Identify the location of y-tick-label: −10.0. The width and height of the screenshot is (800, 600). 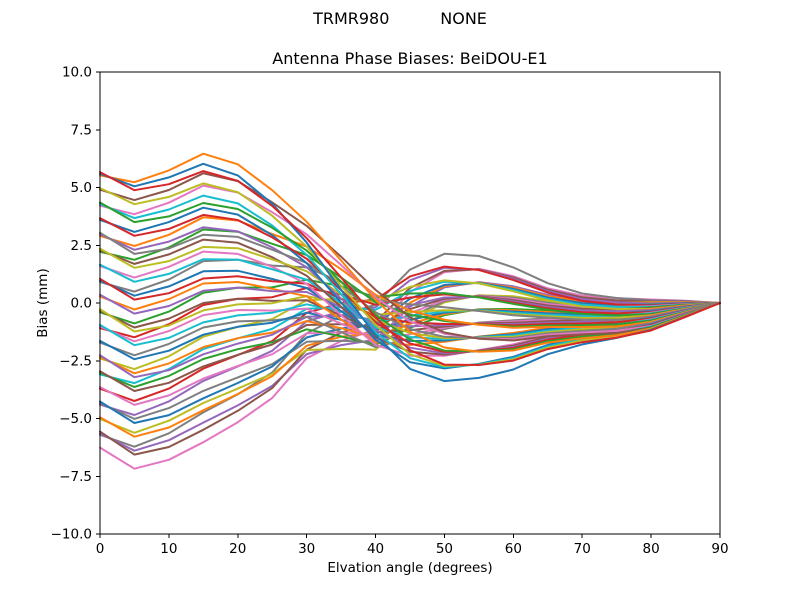
(71, 535).